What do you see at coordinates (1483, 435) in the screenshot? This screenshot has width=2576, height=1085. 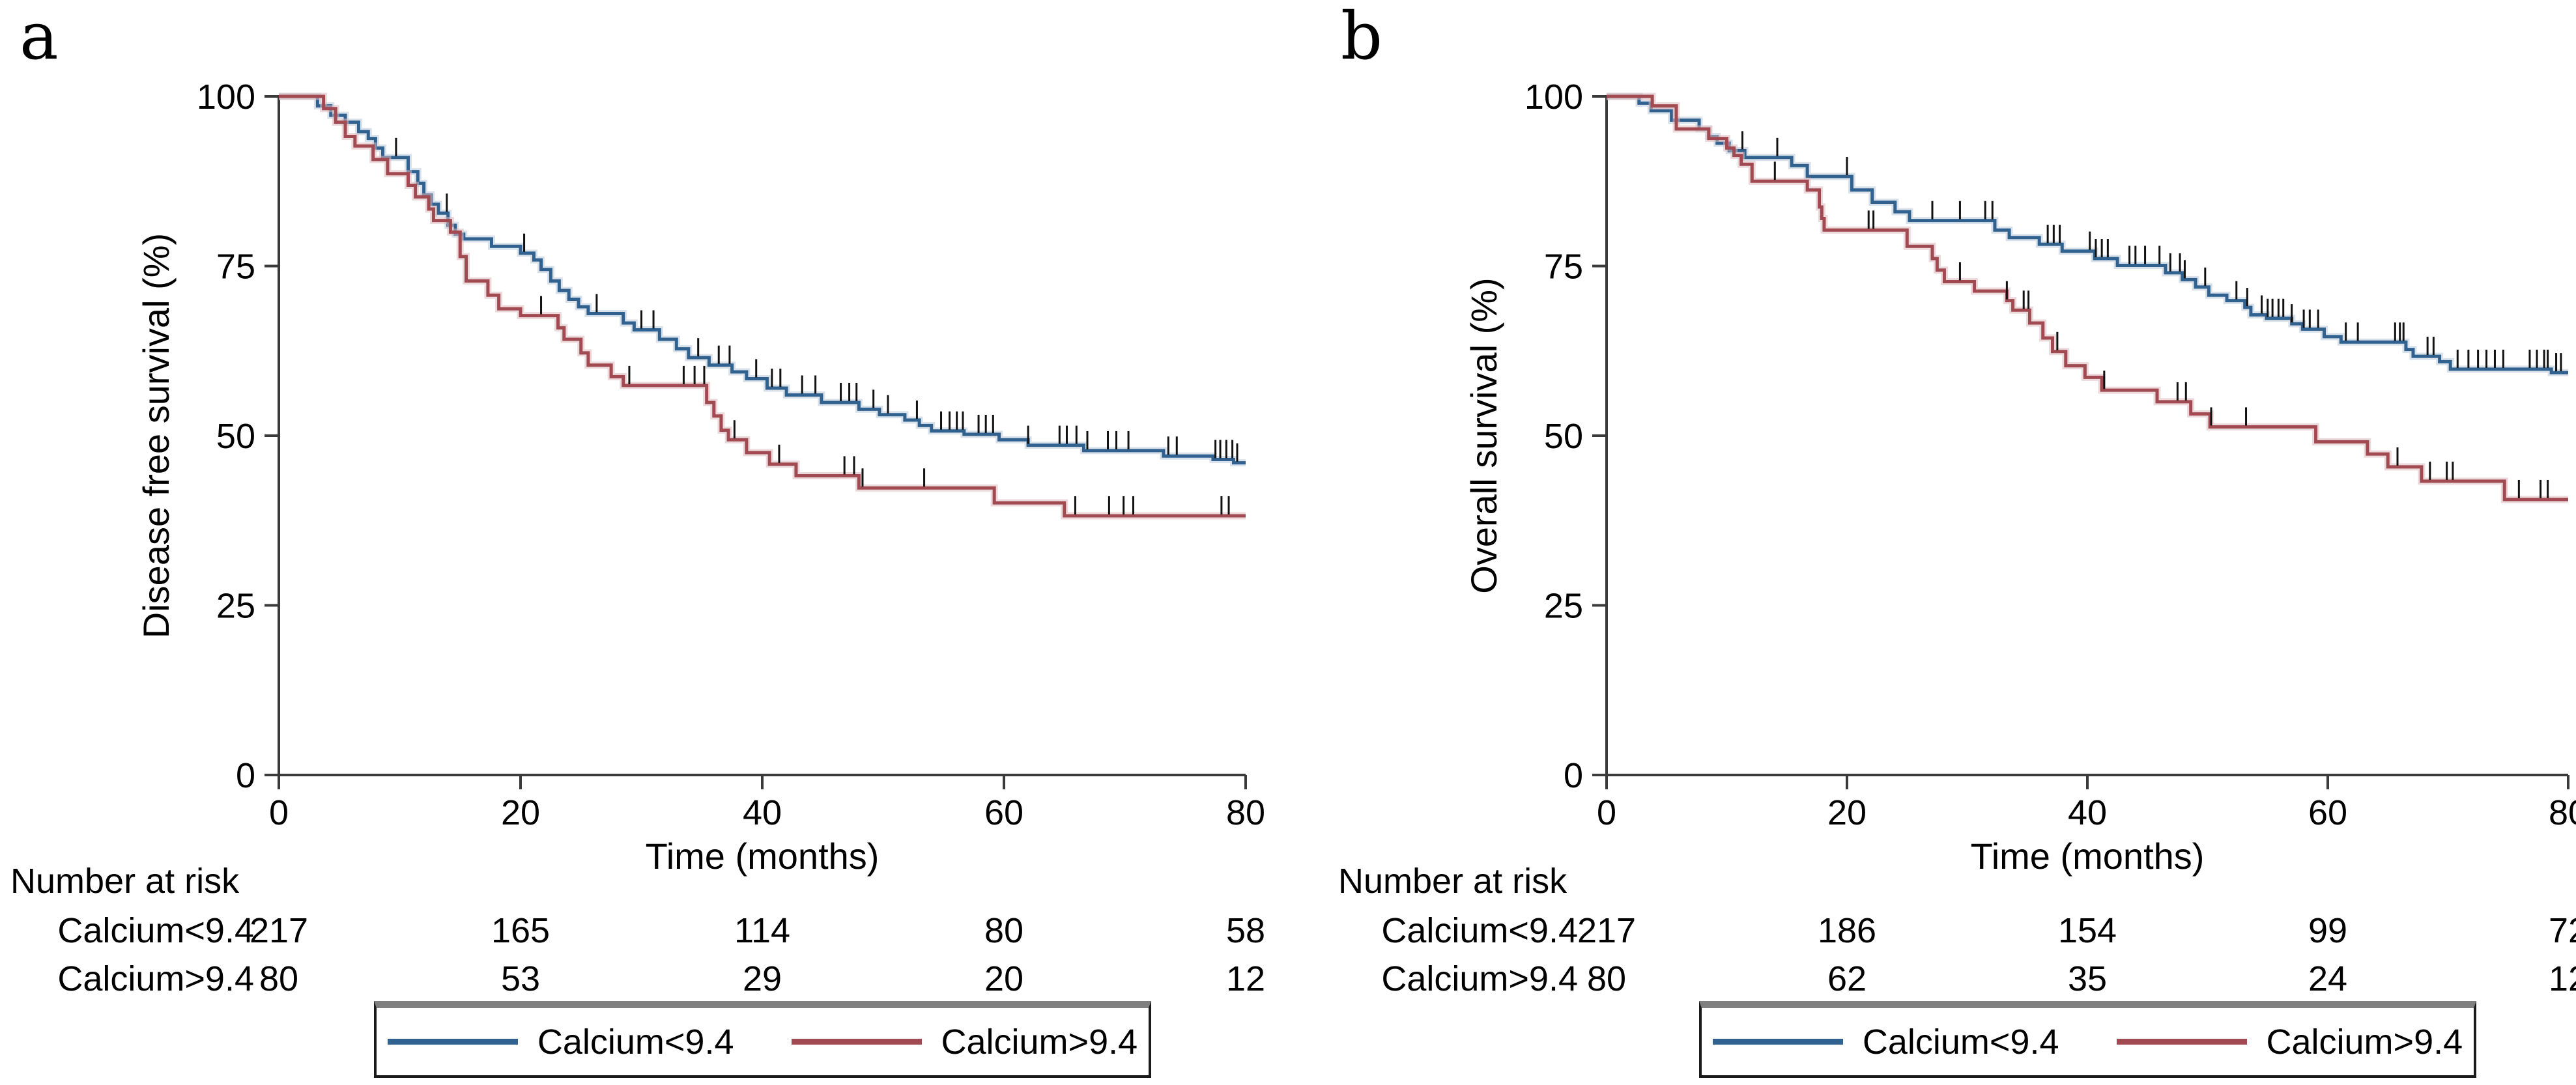 I see `y-axis-title-os: Overall survival (%)` at bounding box center [1483, 435].